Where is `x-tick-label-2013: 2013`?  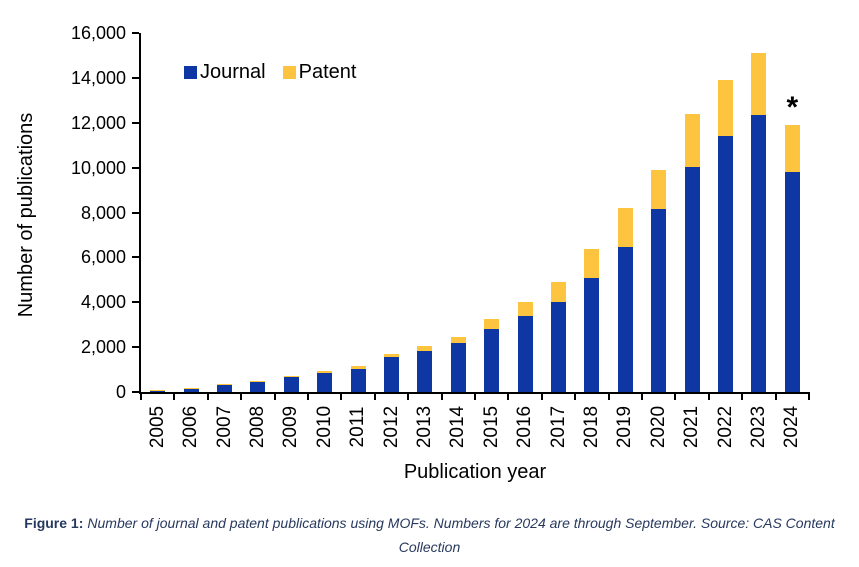 x-tick-label-2013: 2013 is located at coordinates (424, 427).